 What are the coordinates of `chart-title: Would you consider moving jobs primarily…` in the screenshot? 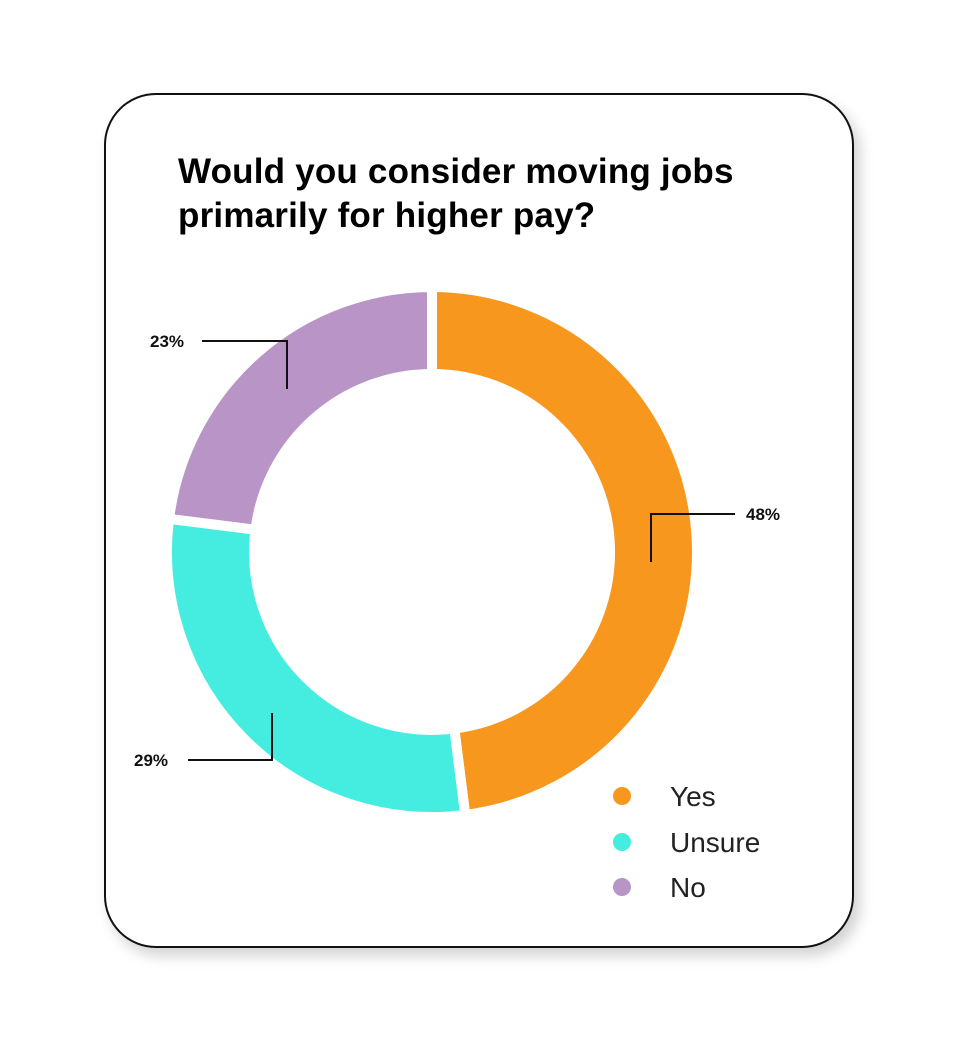 It's located at (456, 194).